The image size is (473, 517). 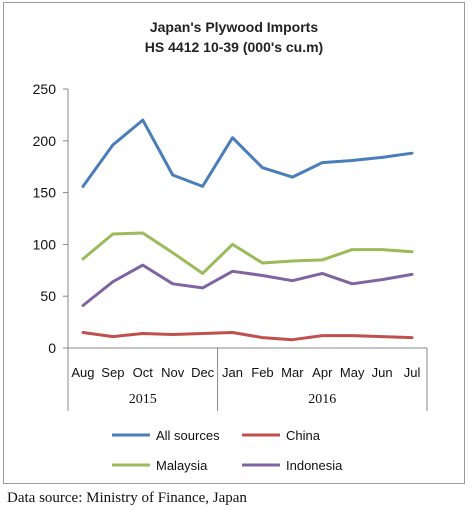 What do you see at coordinates (262, 372) in the screenshot?
I see `x-tick-label: Feb` at bounding box center [262, 372].